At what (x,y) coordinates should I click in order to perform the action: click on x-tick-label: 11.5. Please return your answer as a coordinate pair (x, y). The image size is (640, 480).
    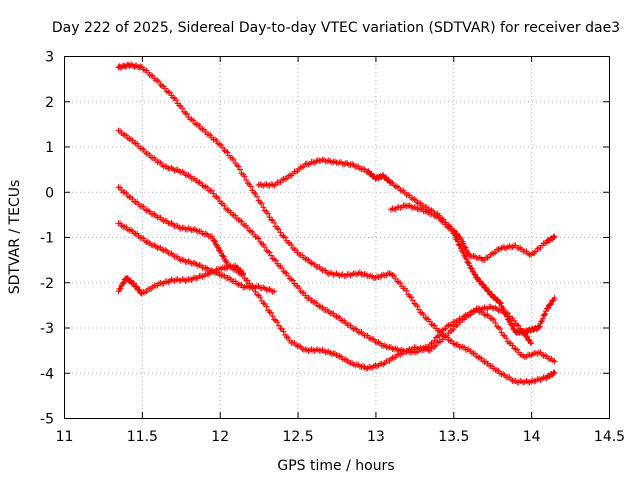
    Looking at the image, I should click on (142, 437).